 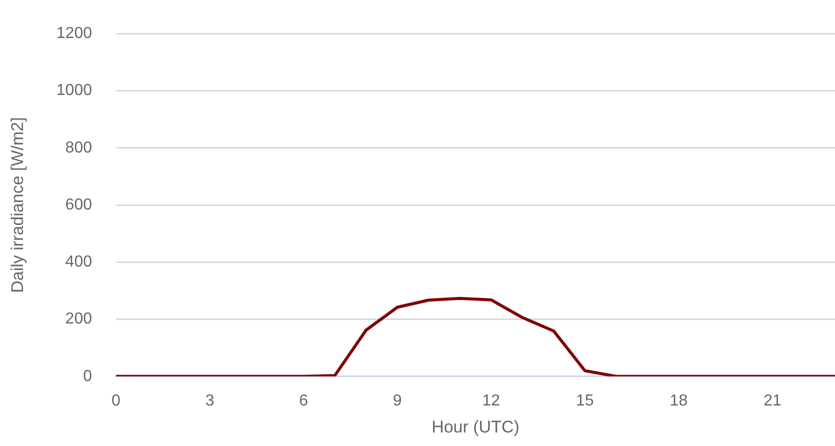 What do you see at coordinates (78, 262) in the screenshot?
I see `y-tick-label: 400` at bounding box center [78, 262].